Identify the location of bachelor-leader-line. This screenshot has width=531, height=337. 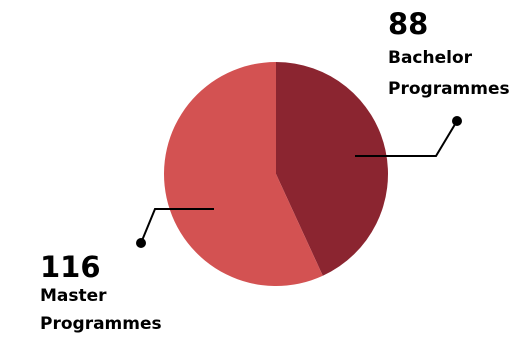
(406, 138).